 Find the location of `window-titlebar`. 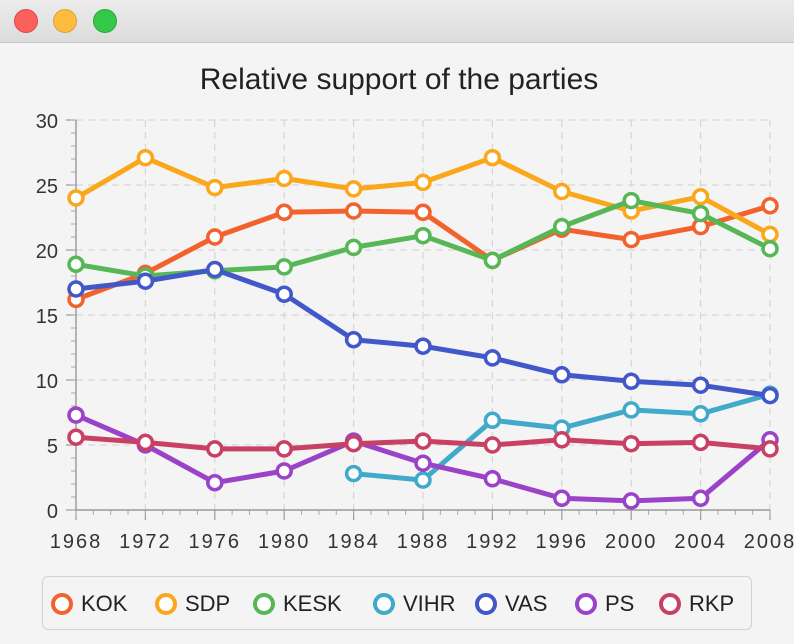

window-titlebar is located at coordinates (397, 21).